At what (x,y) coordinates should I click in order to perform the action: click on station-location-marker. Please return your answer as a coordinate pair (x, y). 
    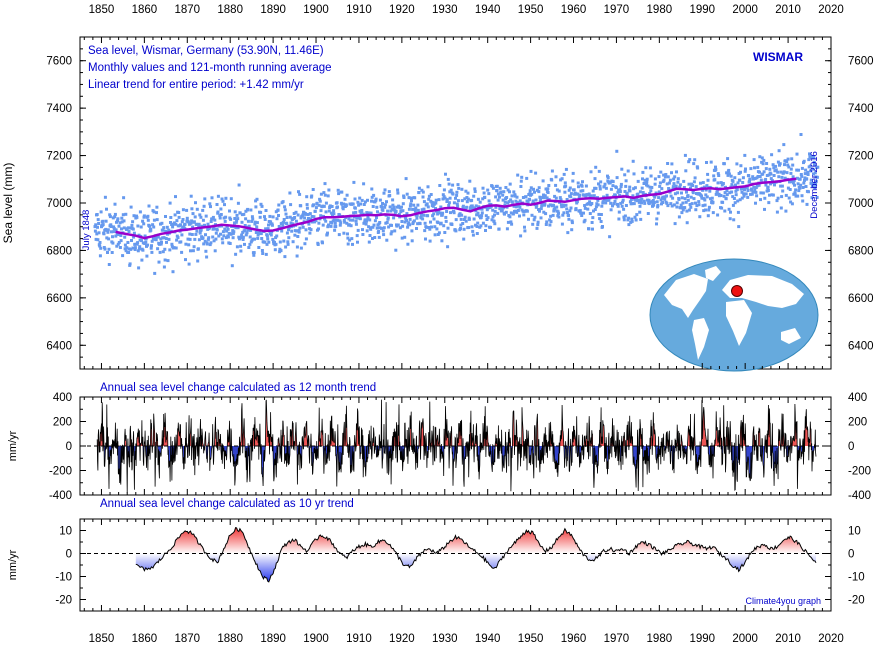
    Looking at the image, I should click on (737, 291).